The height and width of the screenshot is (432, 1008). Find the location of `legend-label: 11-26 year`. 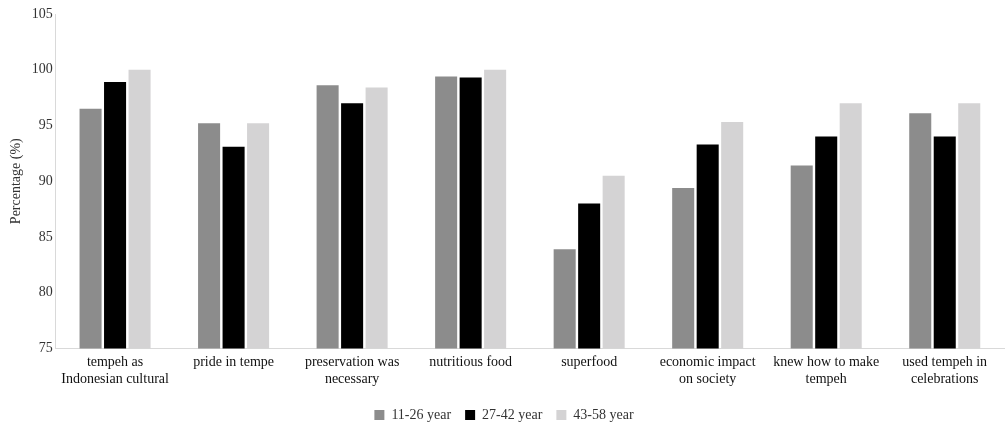

legend-label: 11-26 year is located at coordinates (421, 414).